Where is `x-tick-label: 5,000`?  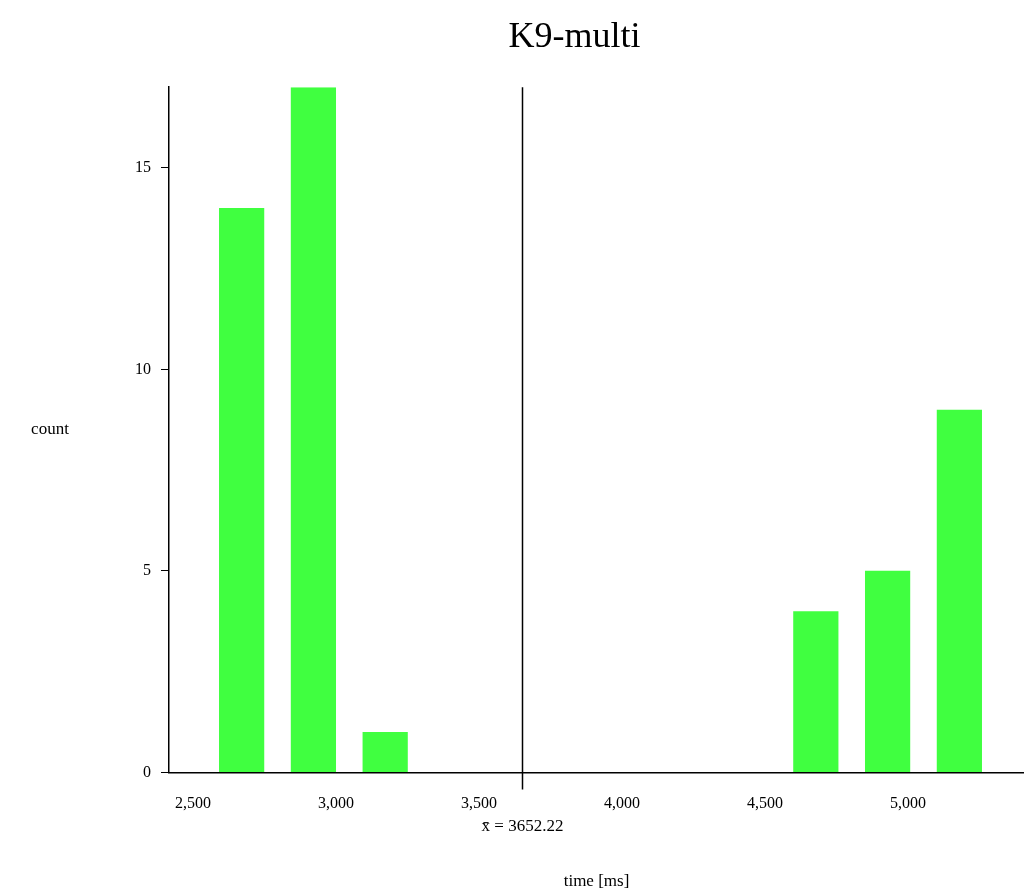 x-tick-label: 5,000 is located at coordinates (907, 803).